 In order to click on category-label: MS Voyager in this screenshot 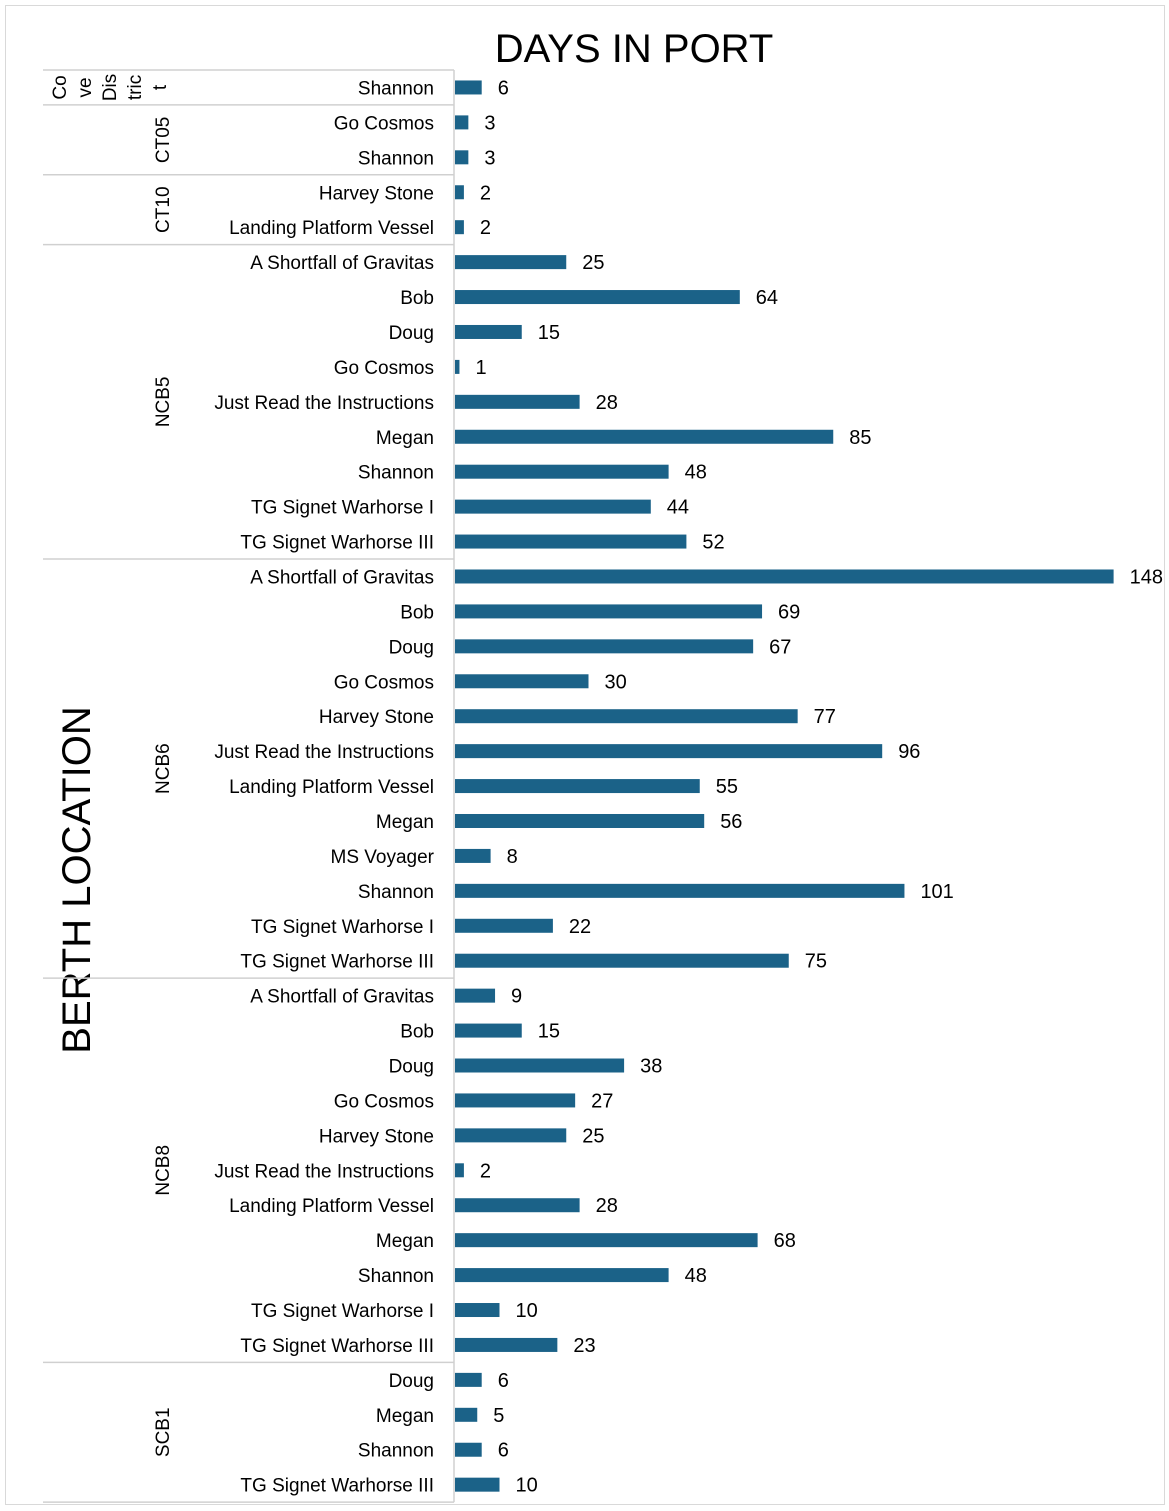, I will do `click(383, 857)`.